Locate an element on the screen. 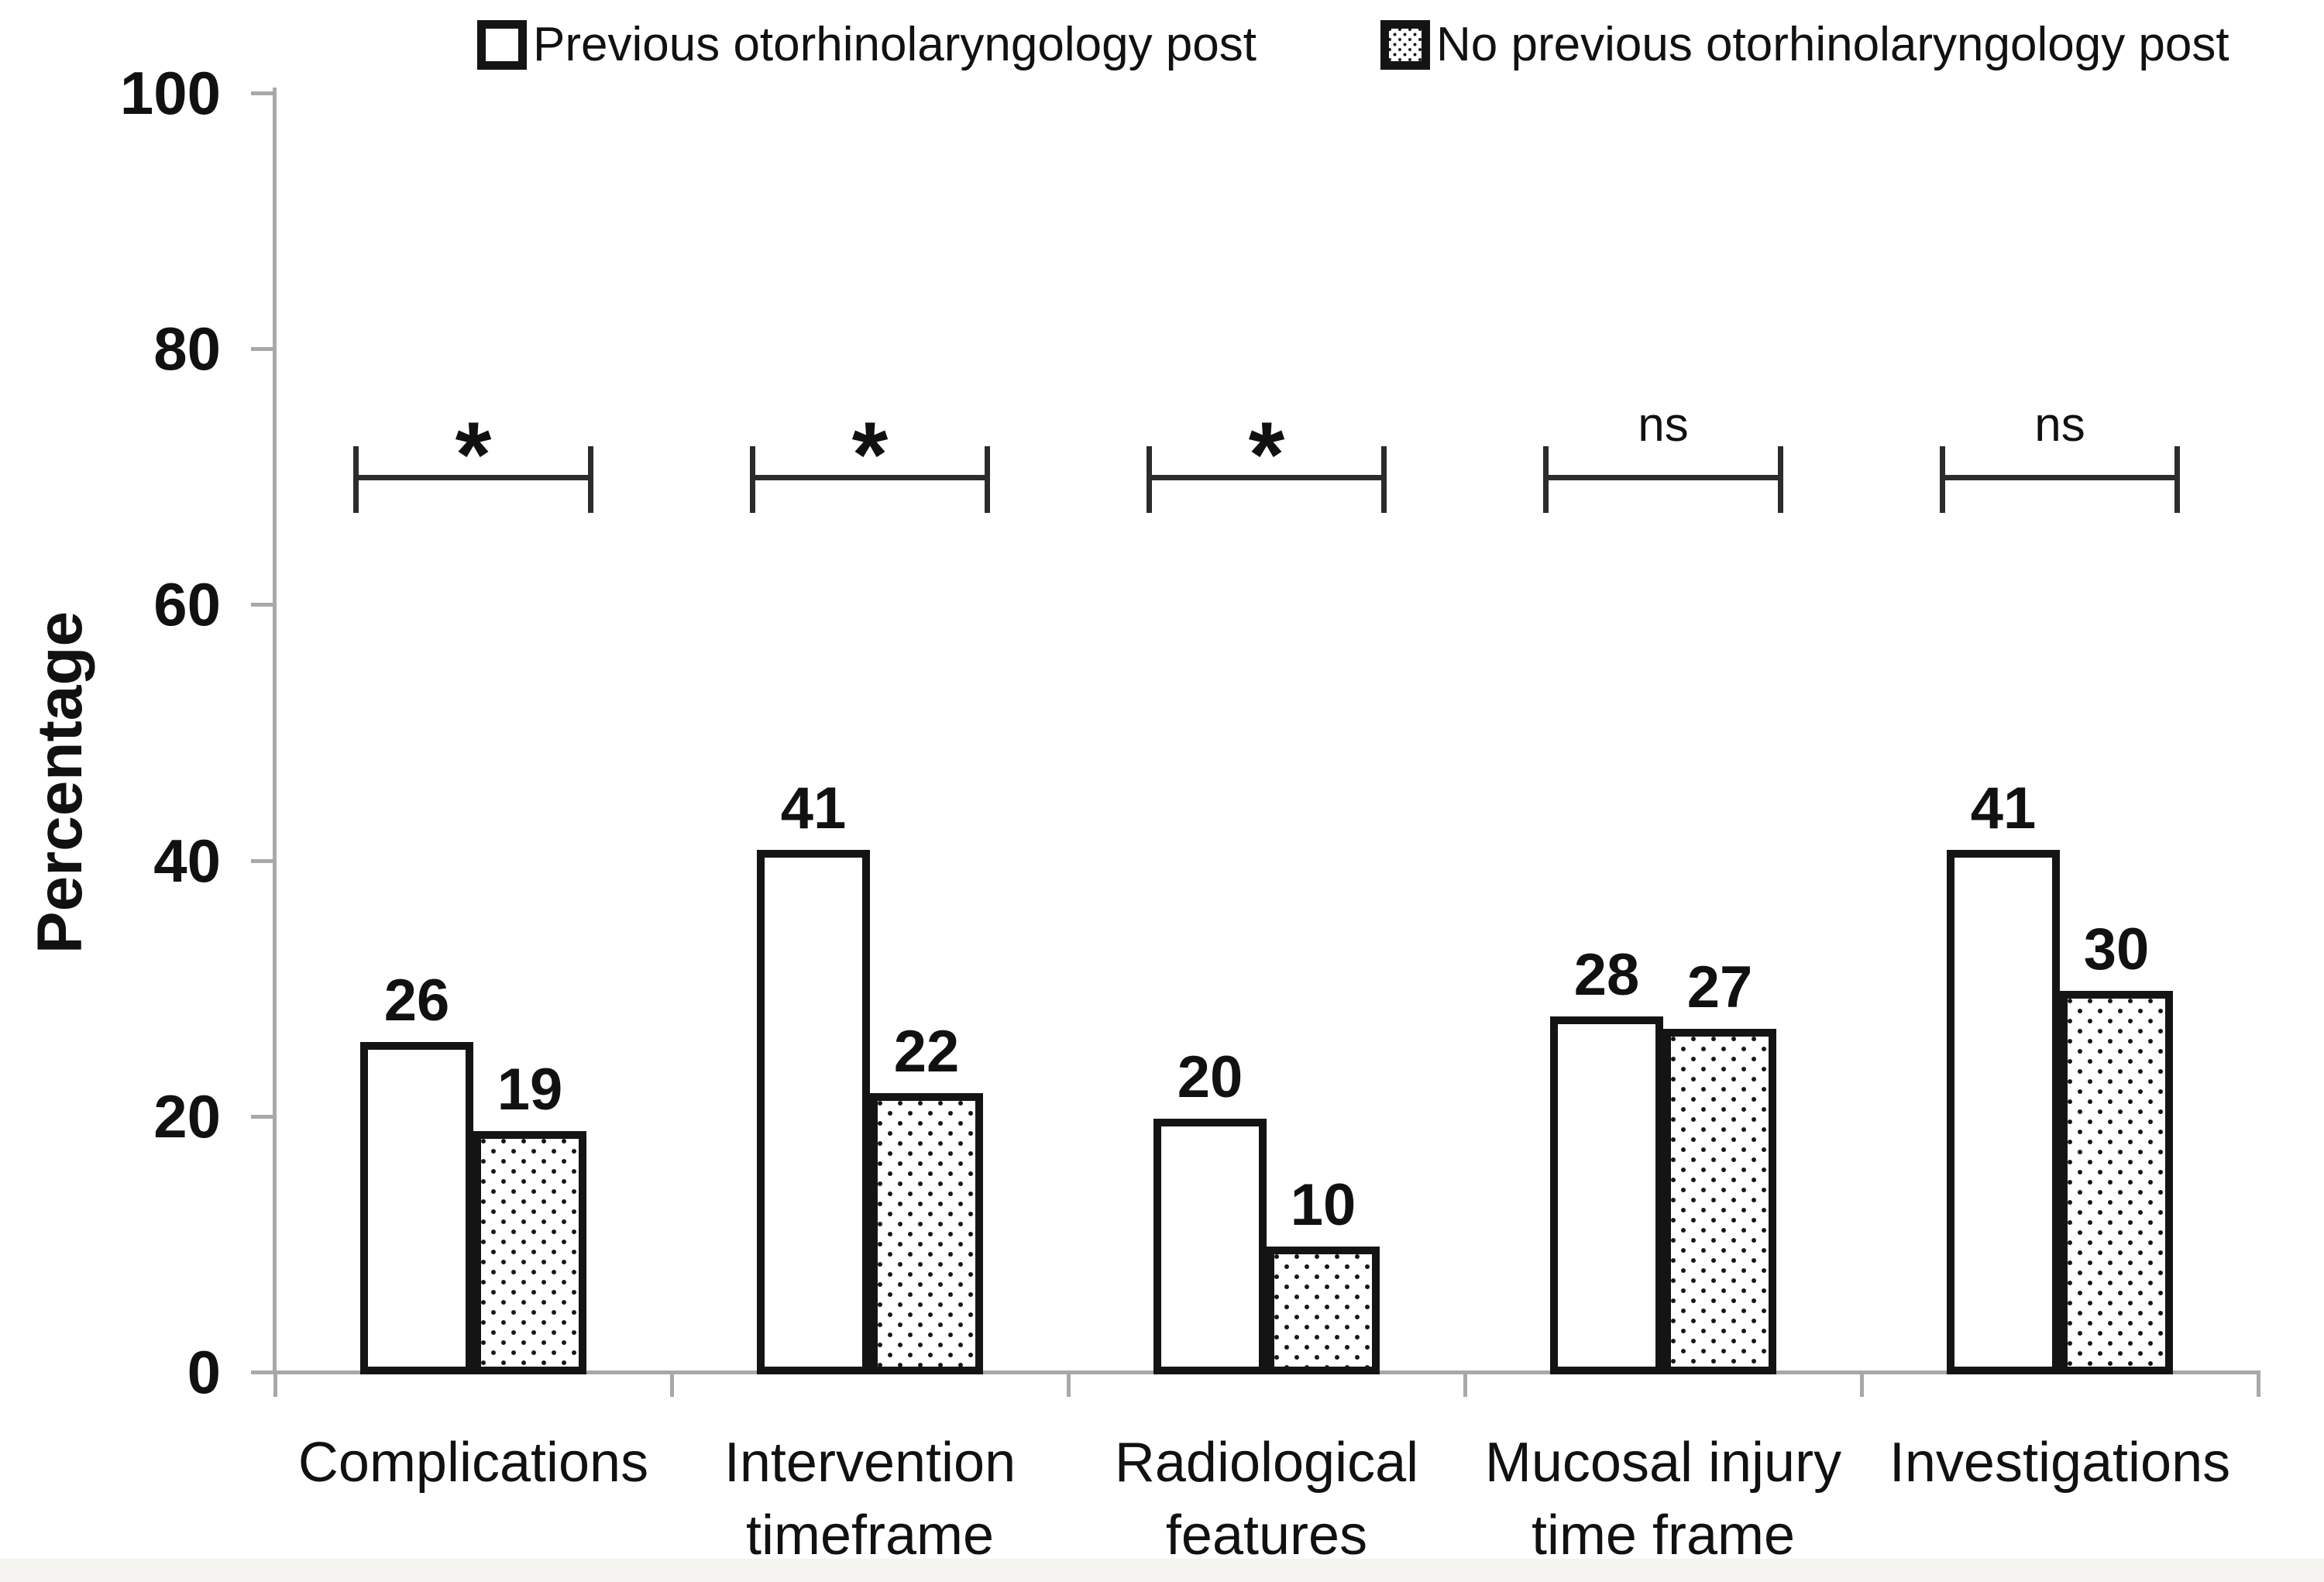  x-axis-category-label: Complications is located at coordinates (473, 1463).